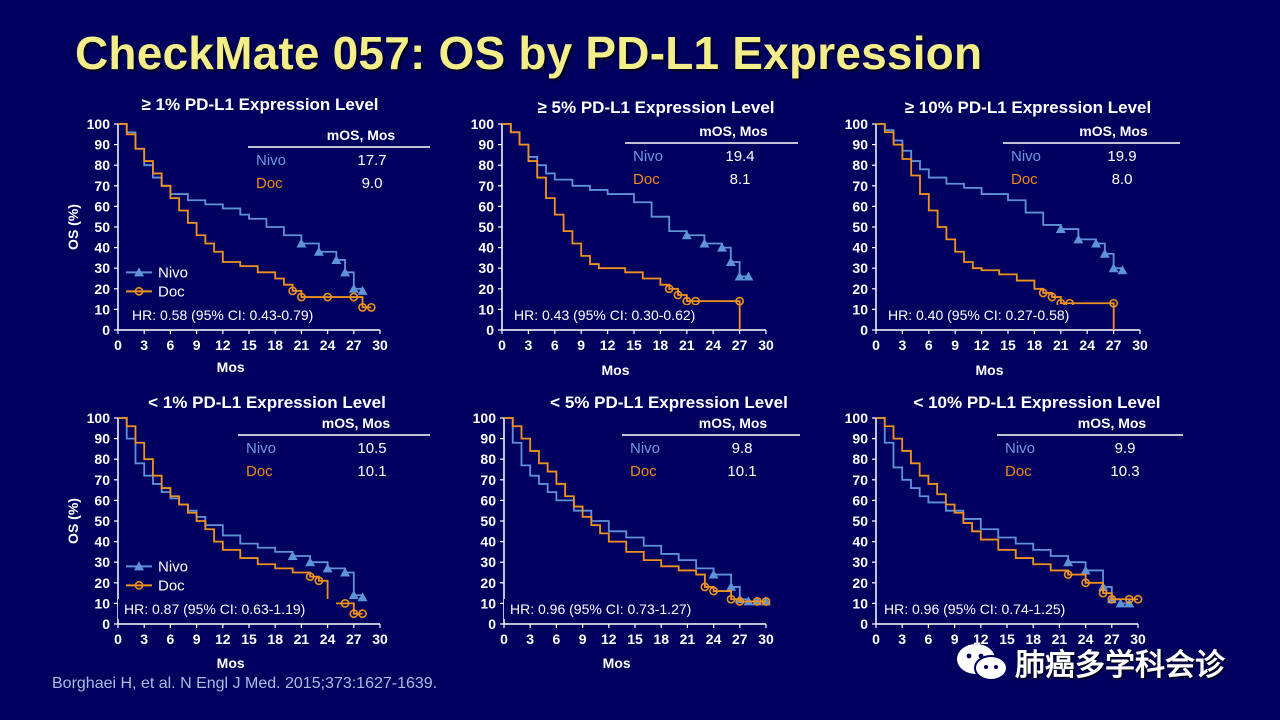  I want to click on panel-title: < 10% PD-L1 Expression Level, so click(1036, 402).